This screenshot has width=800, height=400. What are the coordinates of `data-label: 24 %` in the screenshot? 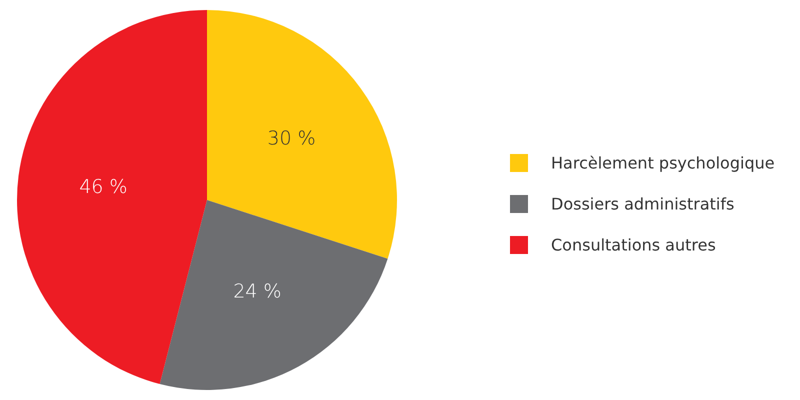 It's located at (257, 291).